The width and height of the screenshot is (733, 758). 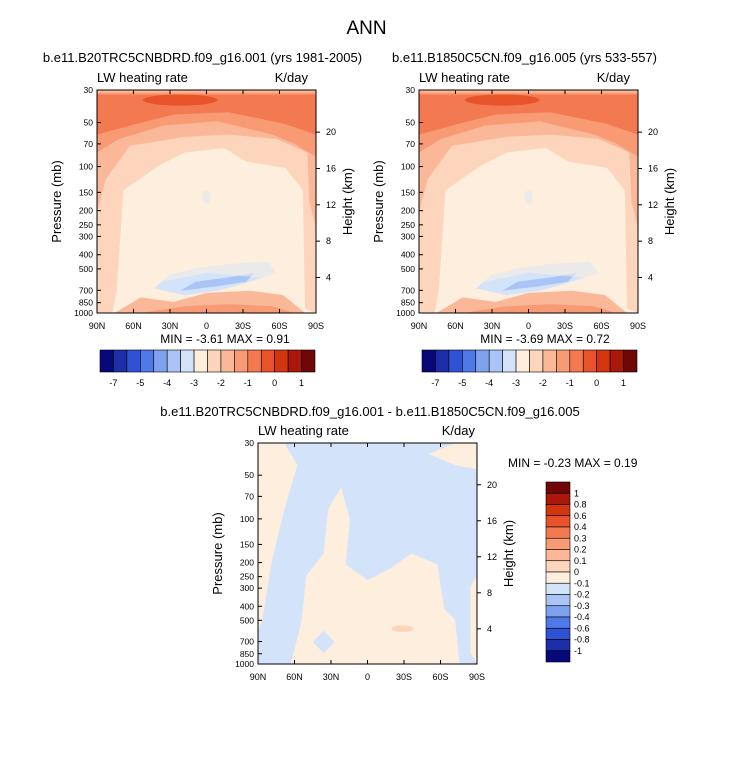 I want to click on panel-2-units-label: K/day, so click(x=613, y=77).